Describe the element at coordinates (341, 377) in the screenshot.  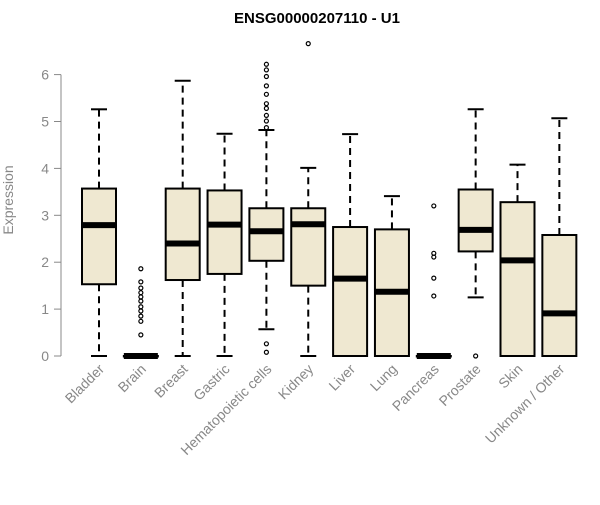
I see `x-tick-label: Liver` at that location.